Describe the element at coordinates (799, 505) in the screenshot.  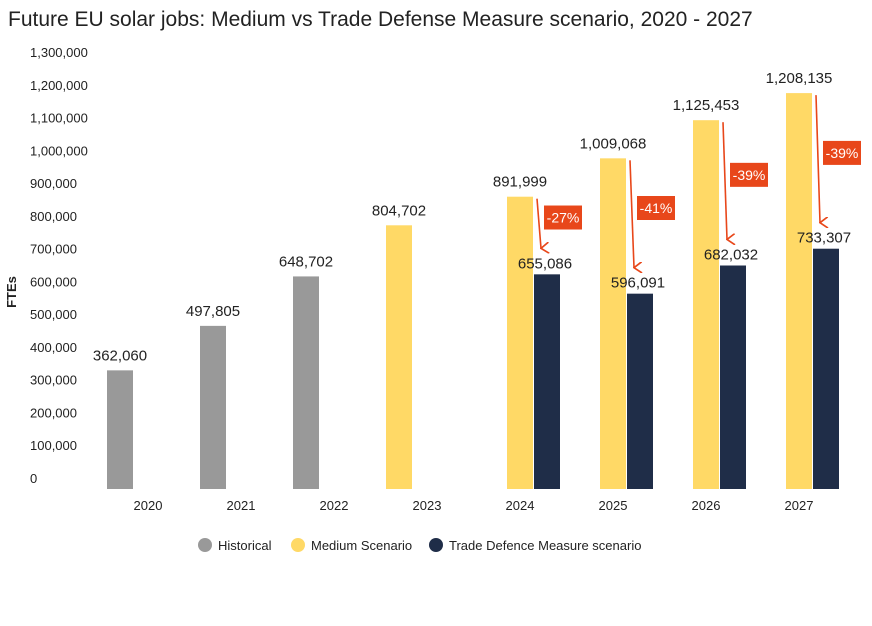
I see `x-tick-label: 2027` at that location.